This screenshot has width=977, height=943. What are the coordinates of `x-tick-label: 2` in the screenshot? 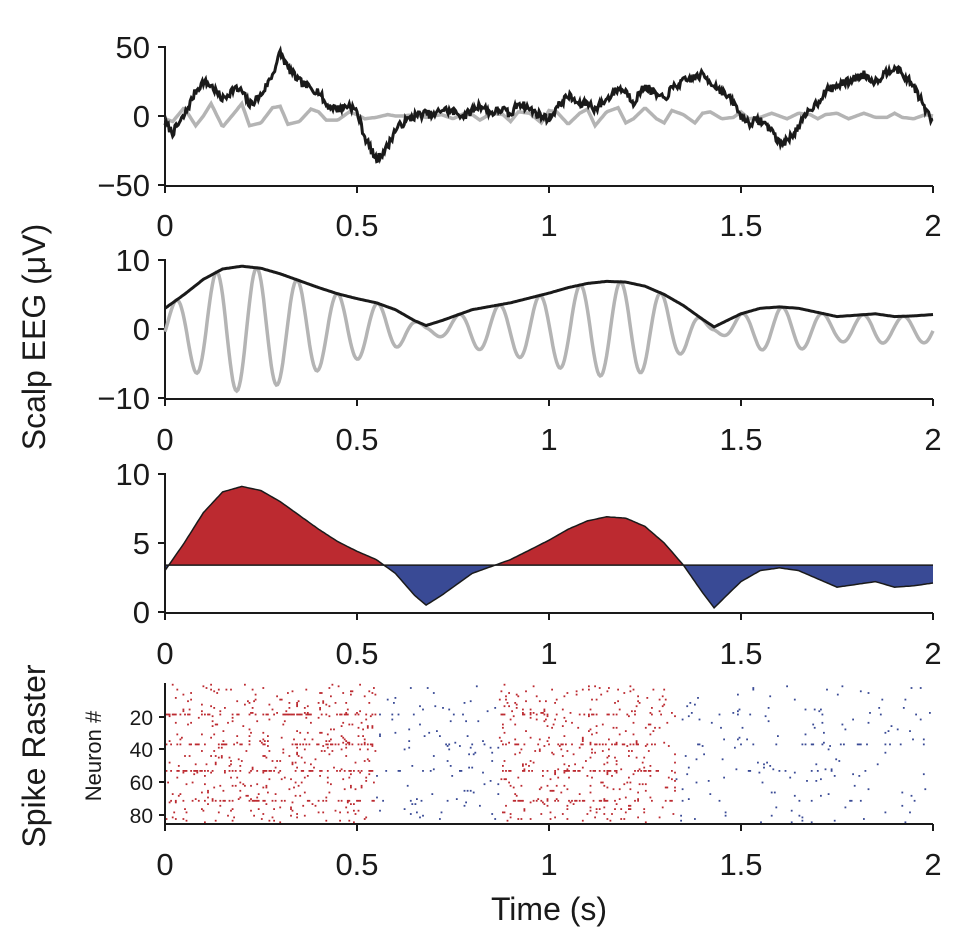 It's located at (932, 653).